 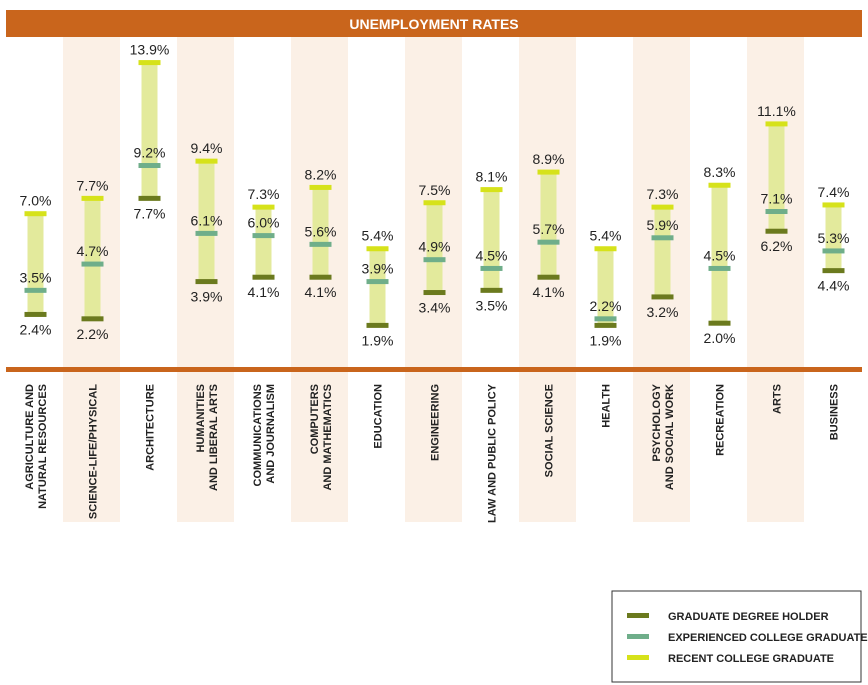 What do you see at coordinates (214, 437) in the screenshot?
I see `category-label: AND LIBERAL ARTS` at bounding box center [214, 437].